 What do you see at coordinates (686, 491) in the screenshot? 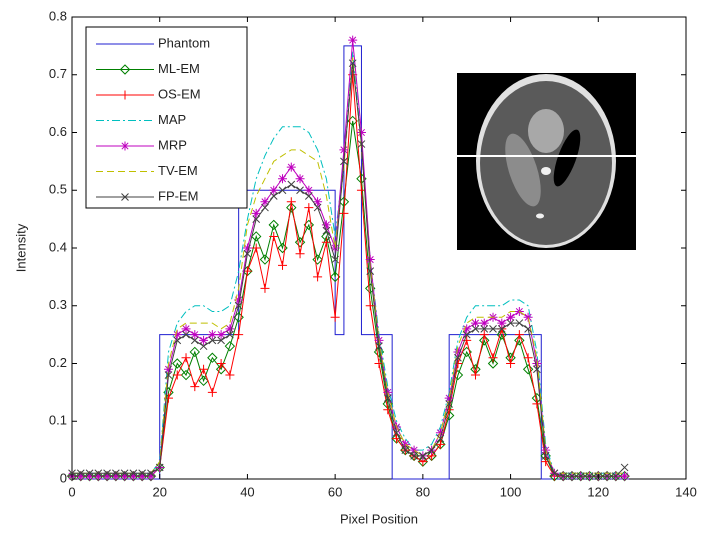
I see `x-tick-label: 140` at bounding box center [686, 491].